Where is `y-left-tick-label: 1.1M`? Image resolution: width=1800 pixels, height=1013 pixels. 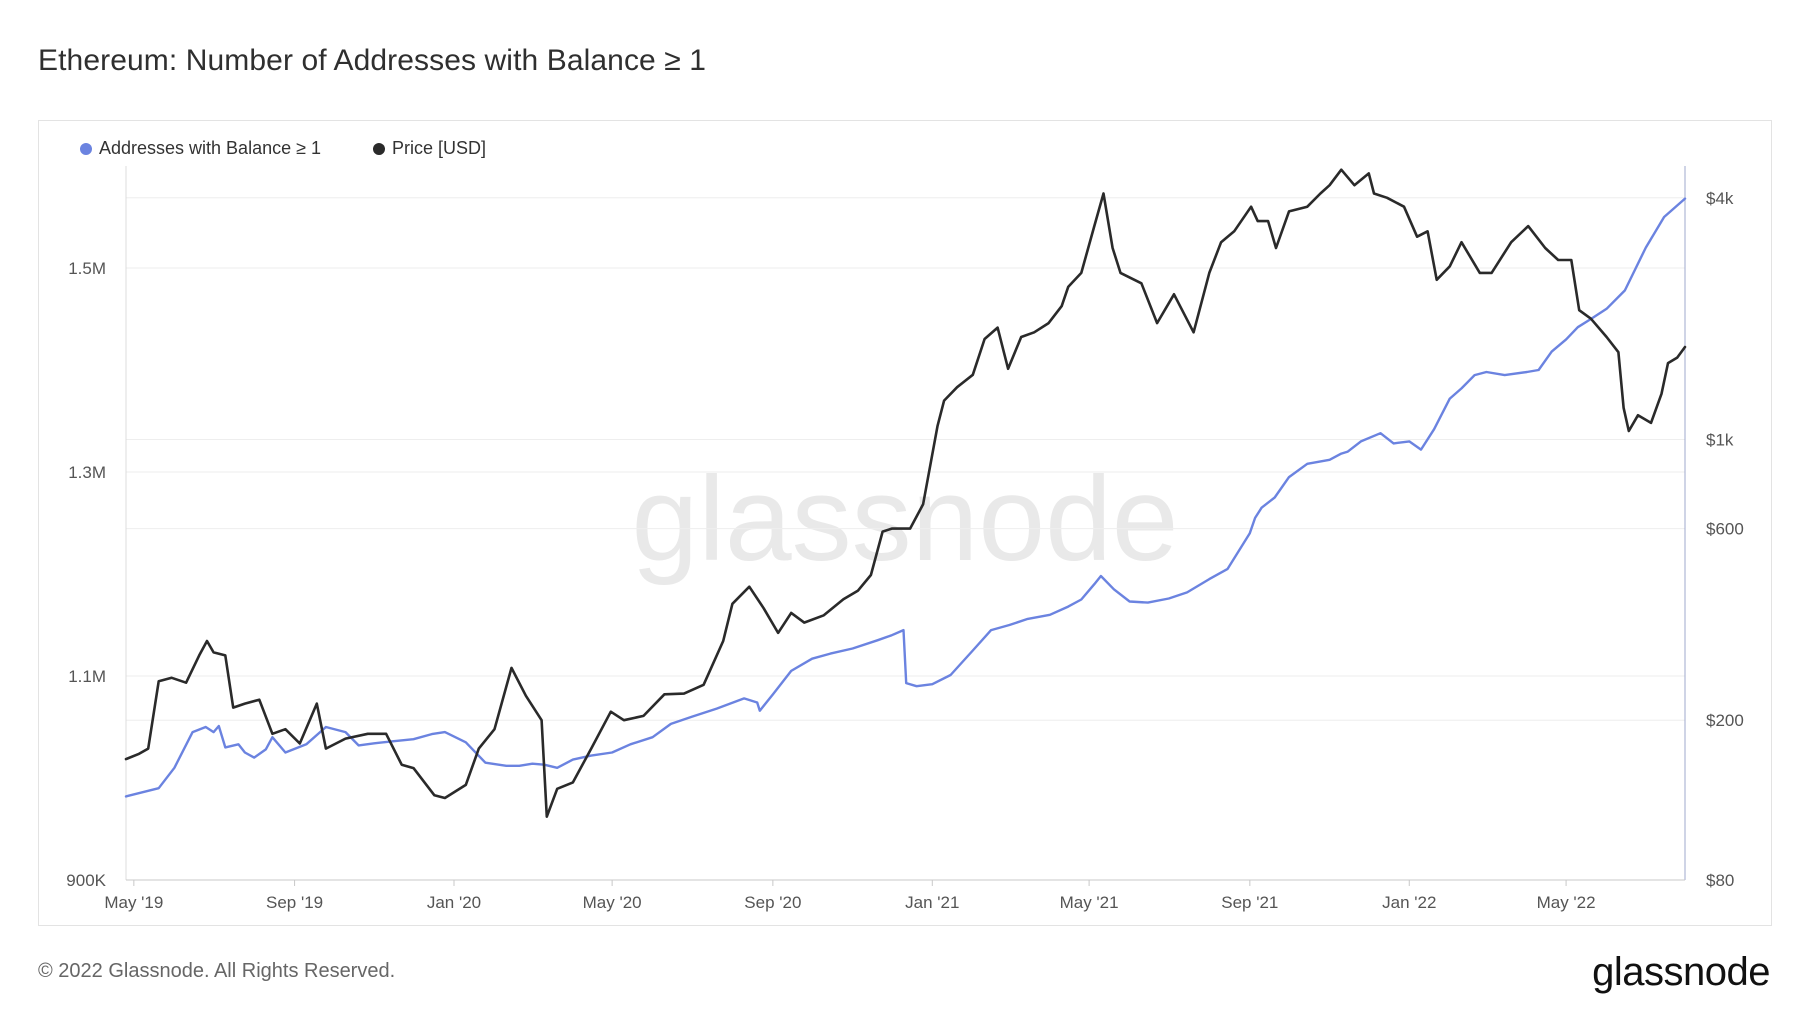 y-left-tick-label: 1.1M is located at coordinates (87, 676).